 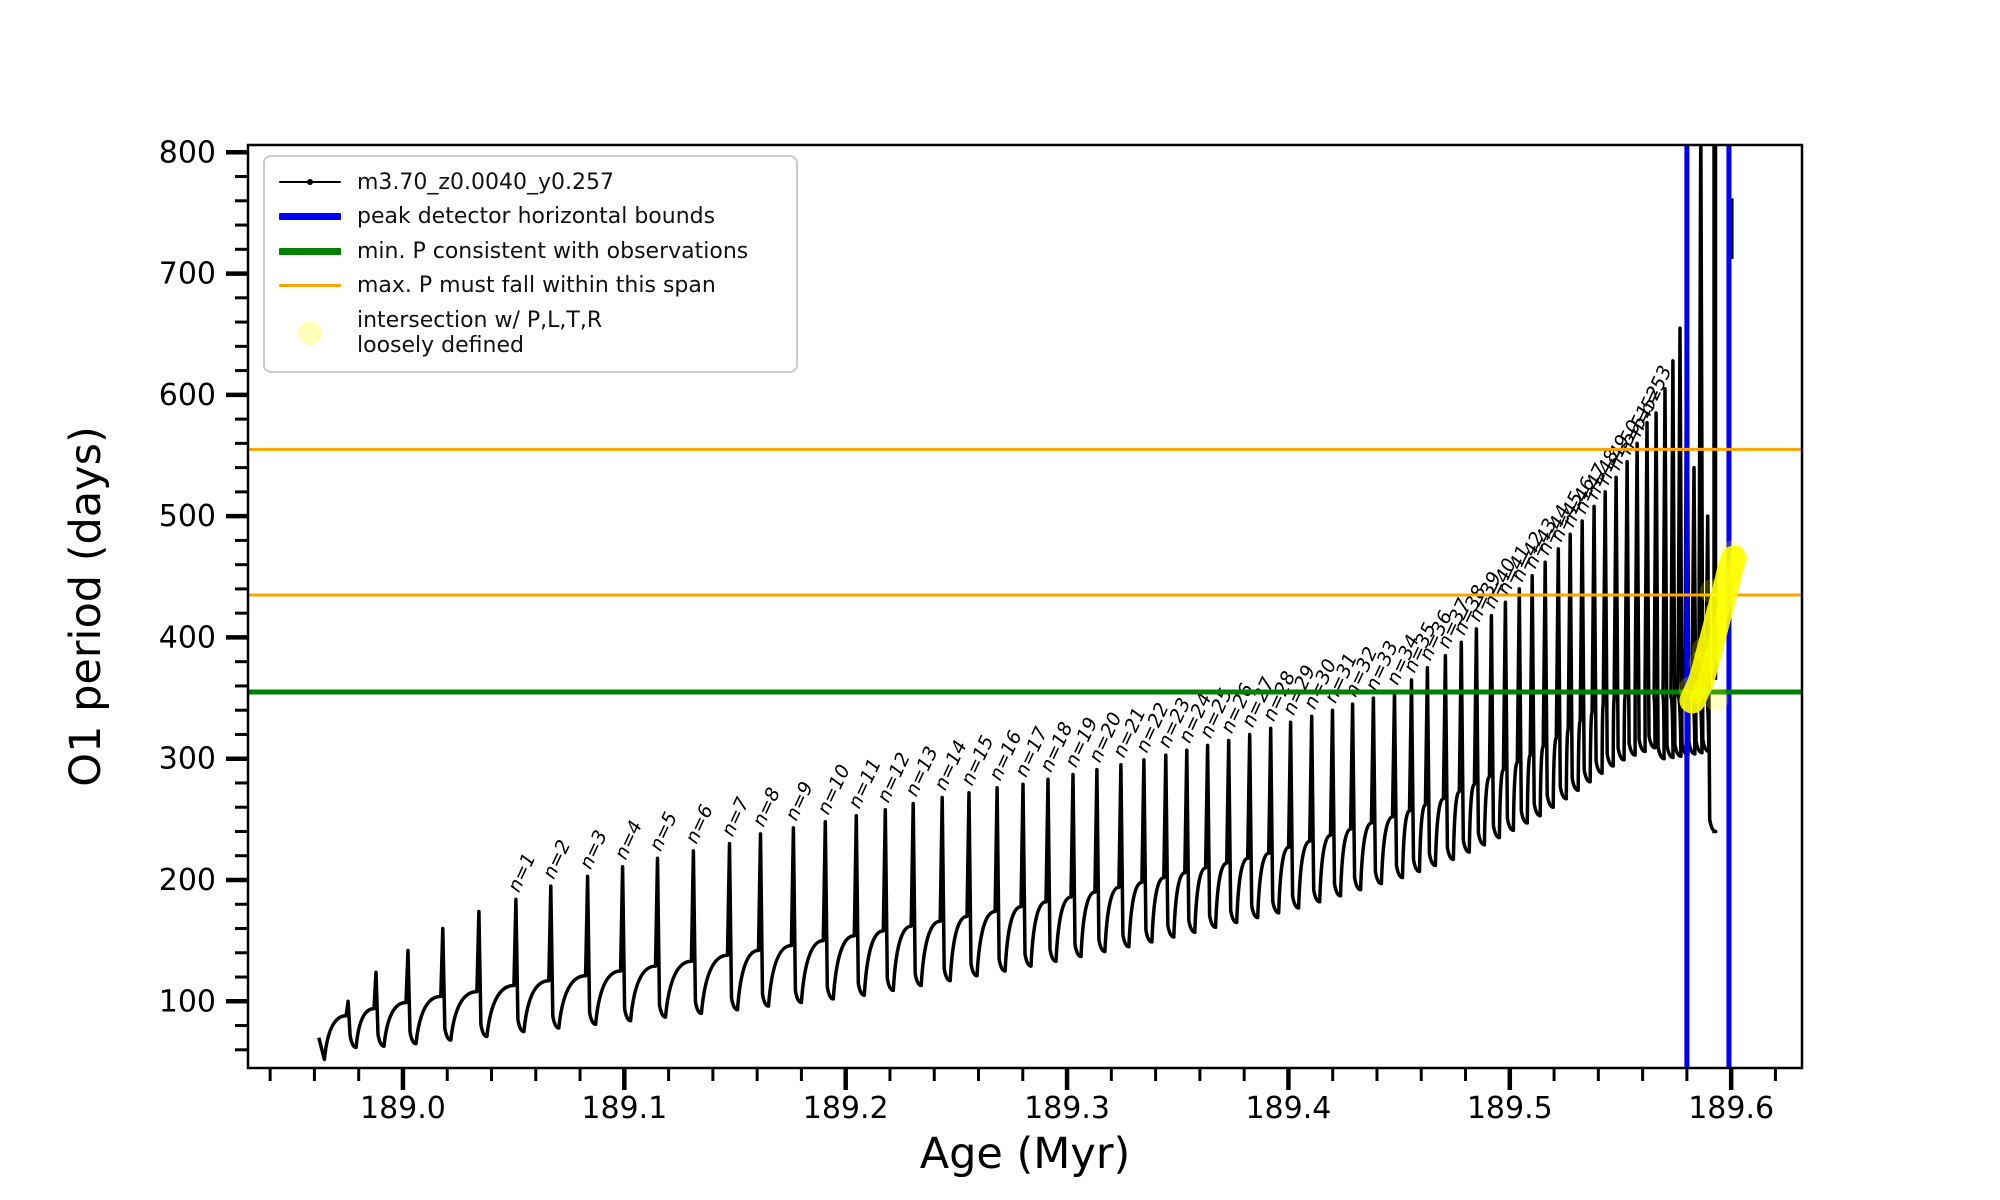 What do you see at coordinates (553, 251) in the screenshot?
I see `legend-label-min-p: min. P consistent with observations` at bounding box center [553, 251].